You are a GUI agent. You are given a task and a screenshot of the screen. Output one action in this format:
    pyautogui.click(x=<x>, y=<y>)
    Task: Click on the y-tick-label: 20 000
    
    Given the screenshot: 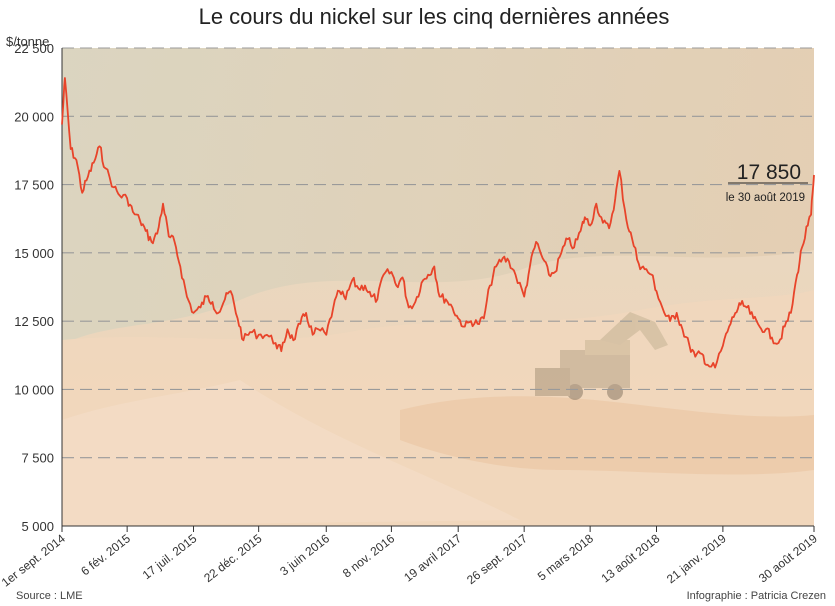 What is the action you would take?
    pyautogui.click(x=34, y=116)
    